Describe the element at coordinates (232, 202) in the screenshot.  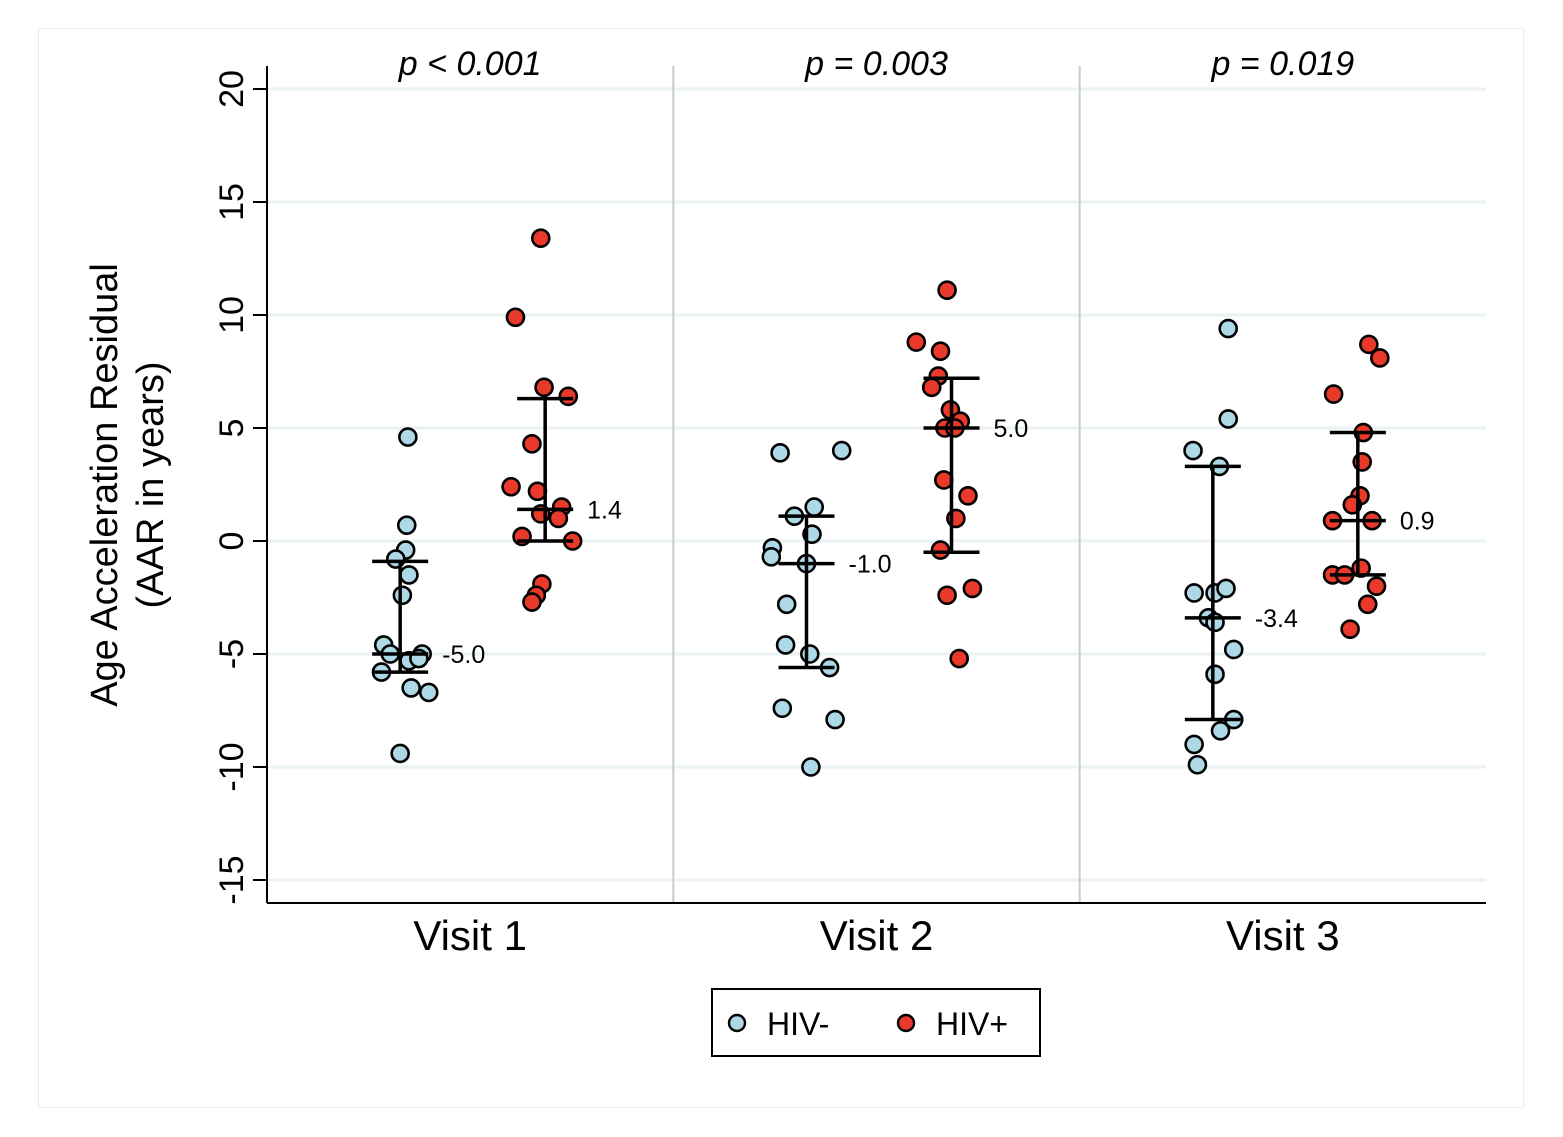
I see `y-tick-label: 15` at that location.